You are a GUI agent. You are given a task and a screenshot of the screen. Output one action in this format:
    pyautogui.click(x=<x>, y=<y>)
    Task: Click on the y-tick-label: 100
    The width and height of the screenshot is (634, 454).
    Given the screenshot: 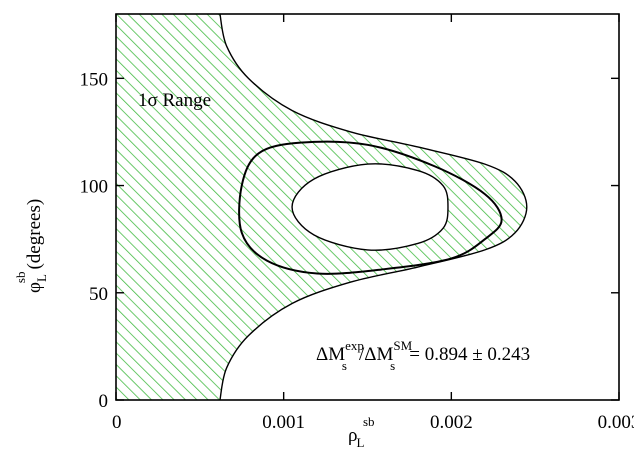 What is the action you would take?
    pyautogui.click(x=94, y=187)
    